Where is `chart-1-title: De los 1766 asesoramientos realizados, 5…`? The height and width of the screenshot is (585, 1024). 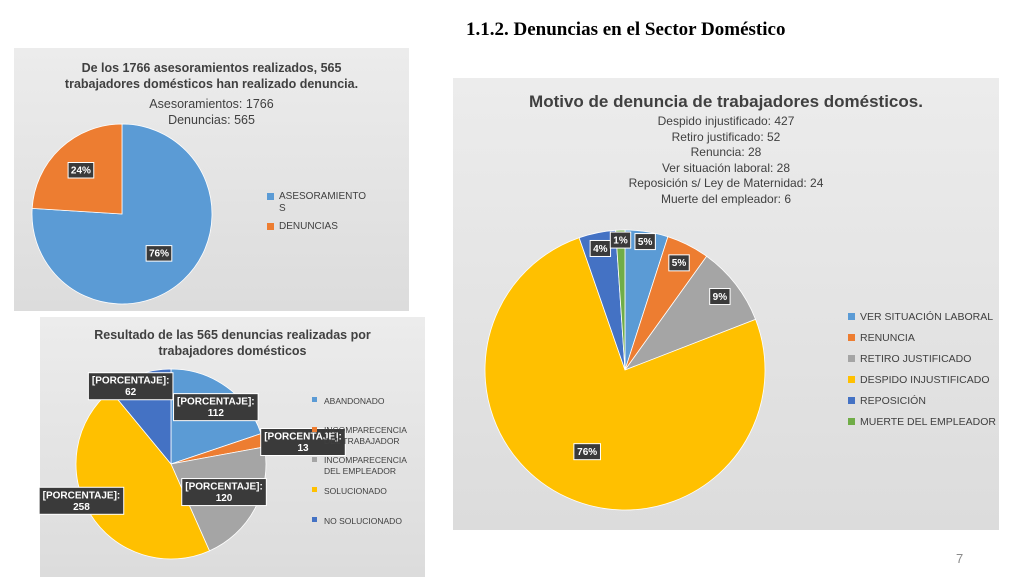 chart-1-title: De los 1766 asesoramientos realizados, 5… is located at coordinates (211, 76).